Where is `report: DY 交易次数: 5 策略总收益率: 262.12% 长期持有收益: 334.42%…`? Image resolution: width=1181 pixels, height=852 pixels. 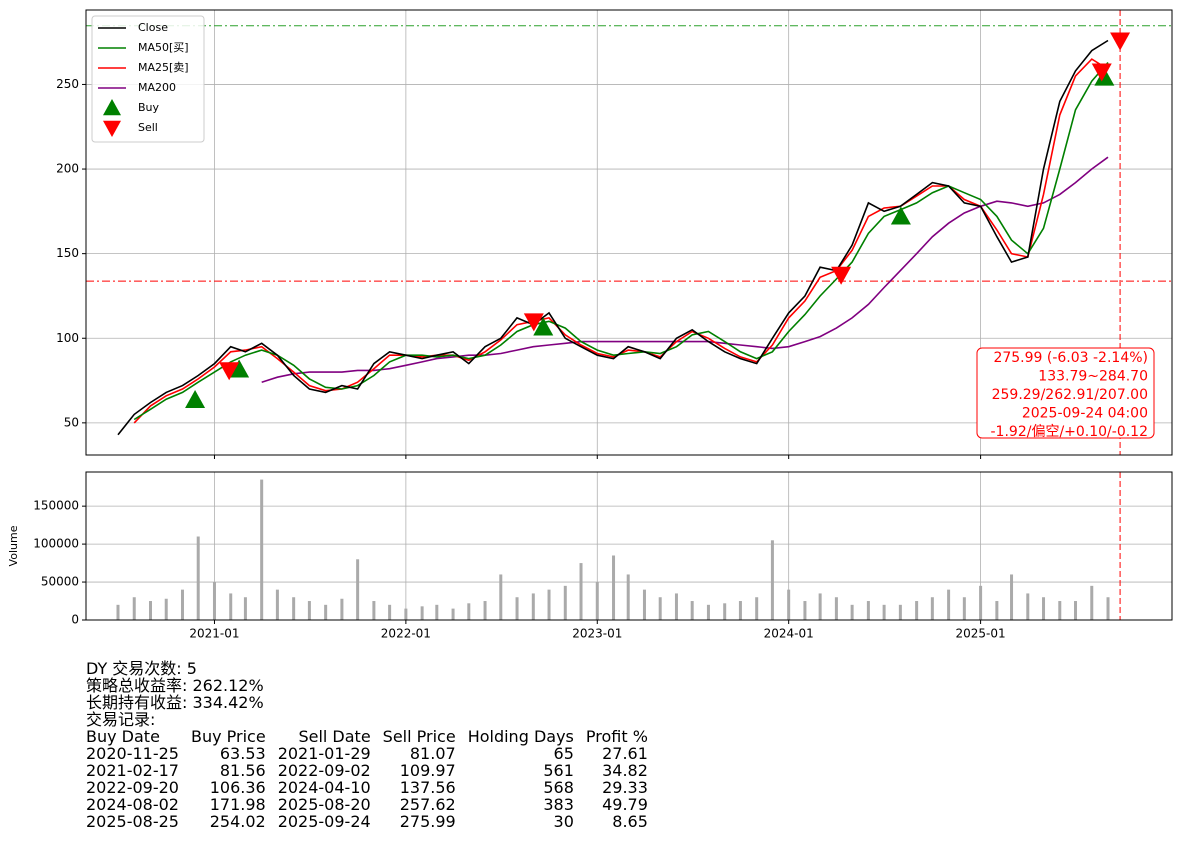 report: DY 交易次数: 5 策略总收益率: 262.12% 长期持有收益: 334.42%… is located at coordinates (367, 745).